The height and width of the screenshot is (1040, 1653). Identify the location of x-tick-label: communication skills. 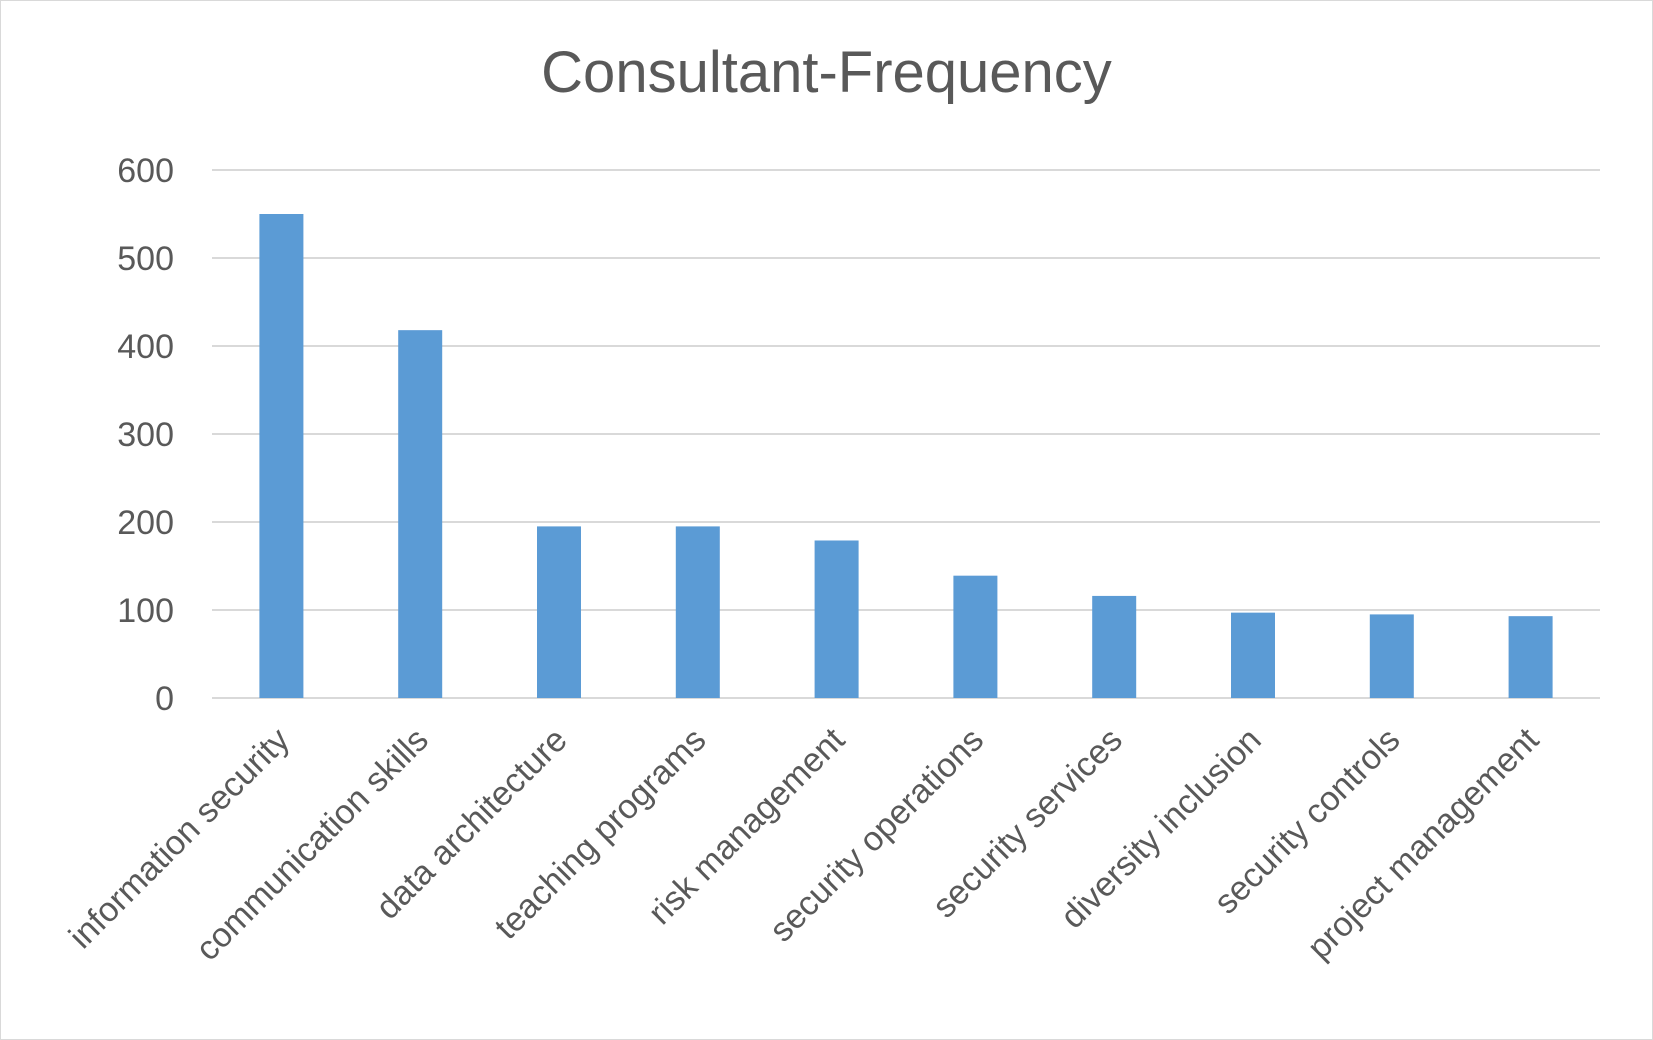
(312, 844).